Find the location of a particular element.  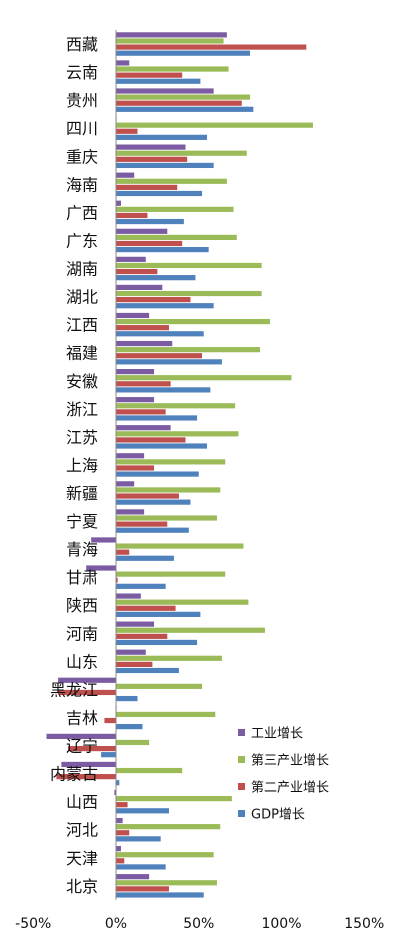

category-label: 甘肃 is located at coordinates (82, 577).